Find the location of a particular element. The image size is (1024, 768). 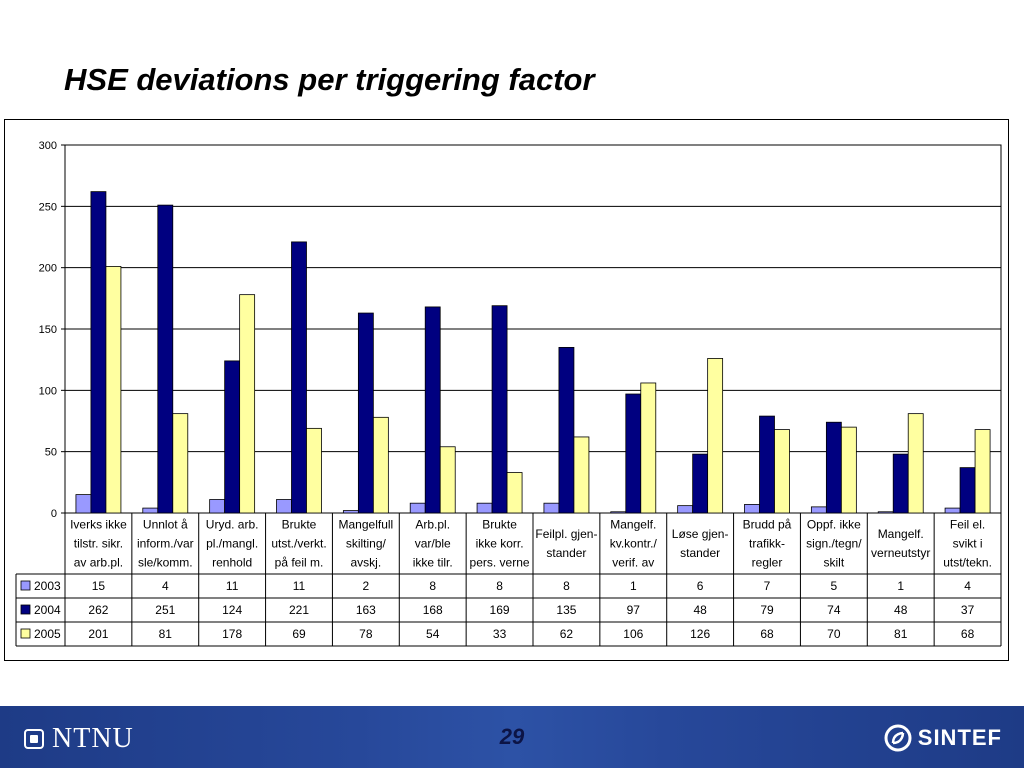

category-label: skilt is located at coordinates (834, 563).